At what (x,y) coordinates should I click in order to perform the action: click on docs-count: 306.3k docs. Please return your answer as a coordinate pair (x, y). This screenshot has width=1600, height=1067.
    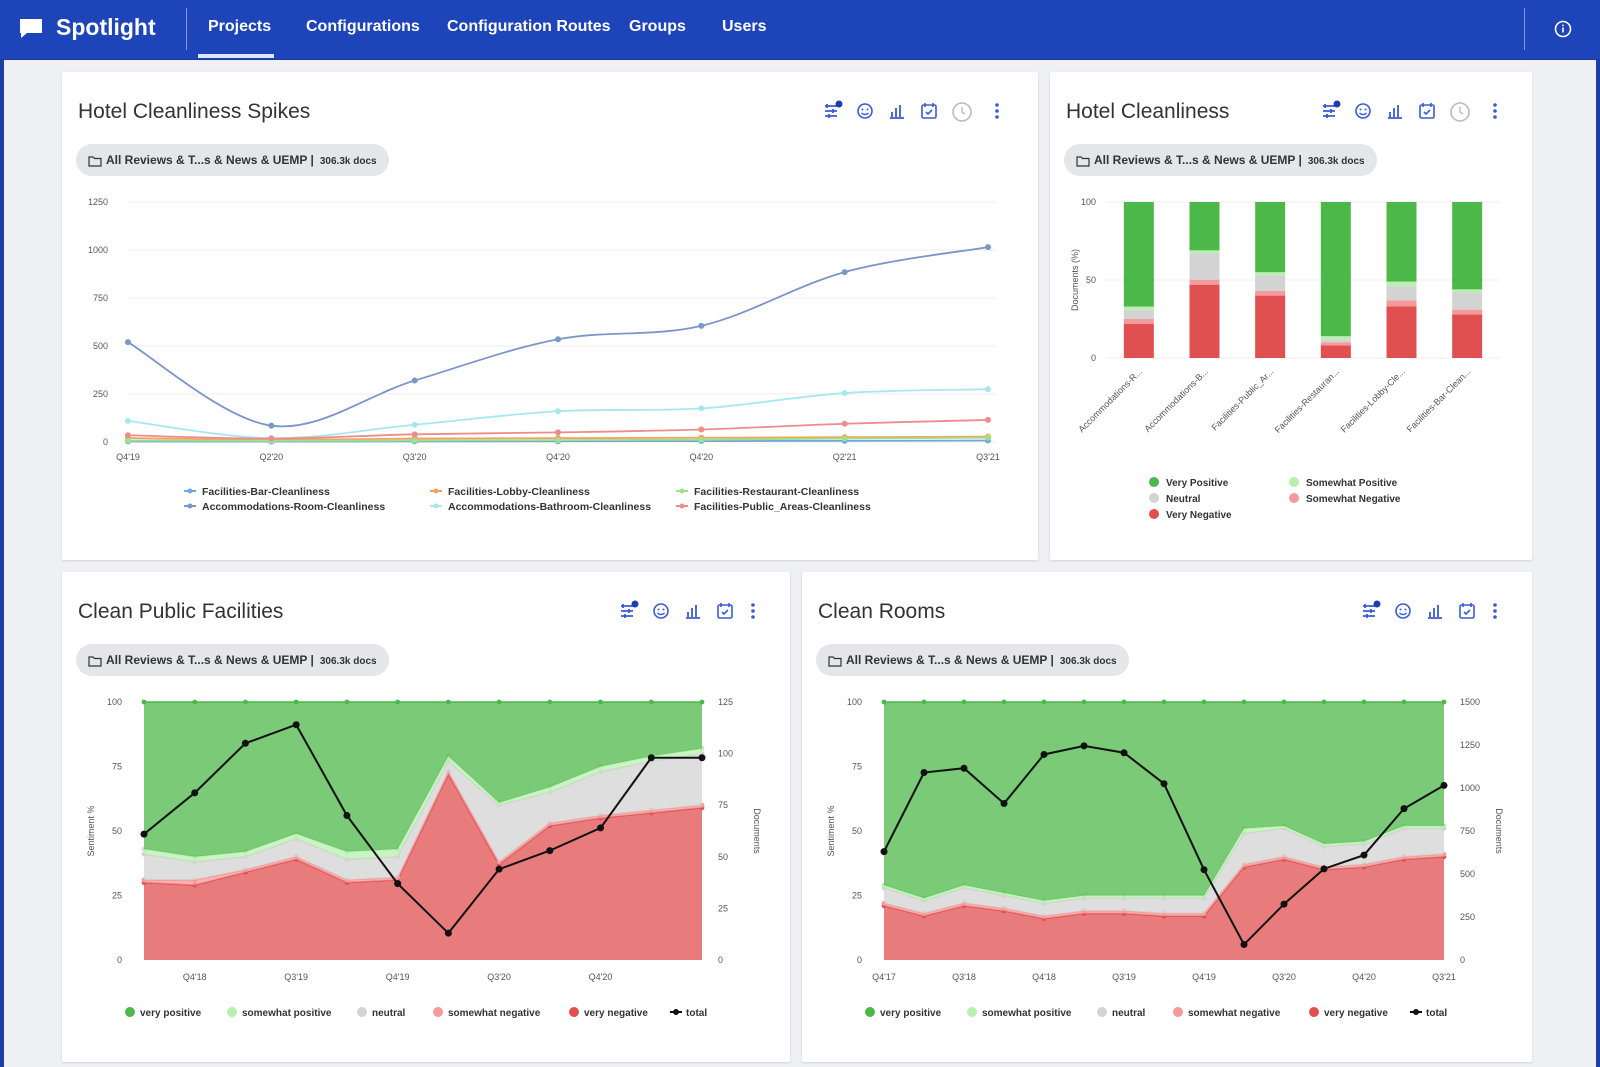
    Looking at the image, I should click on (1088, 661).